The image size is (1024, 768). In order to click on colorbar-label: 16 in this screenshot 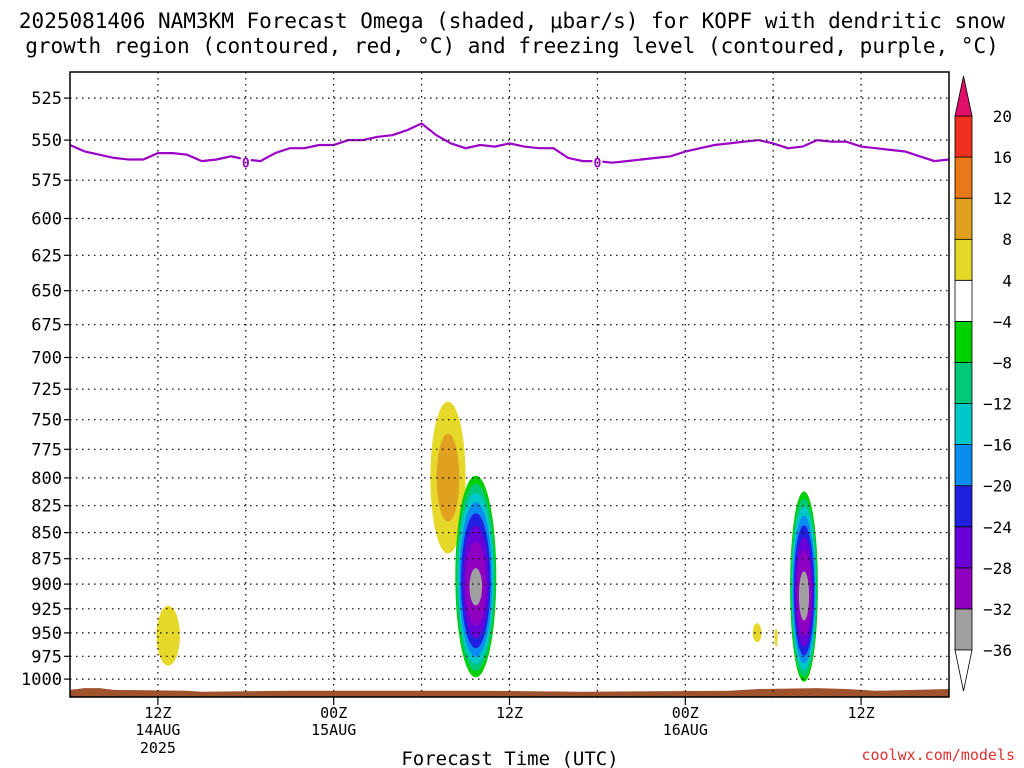, I will do `click(1002, 157)`.